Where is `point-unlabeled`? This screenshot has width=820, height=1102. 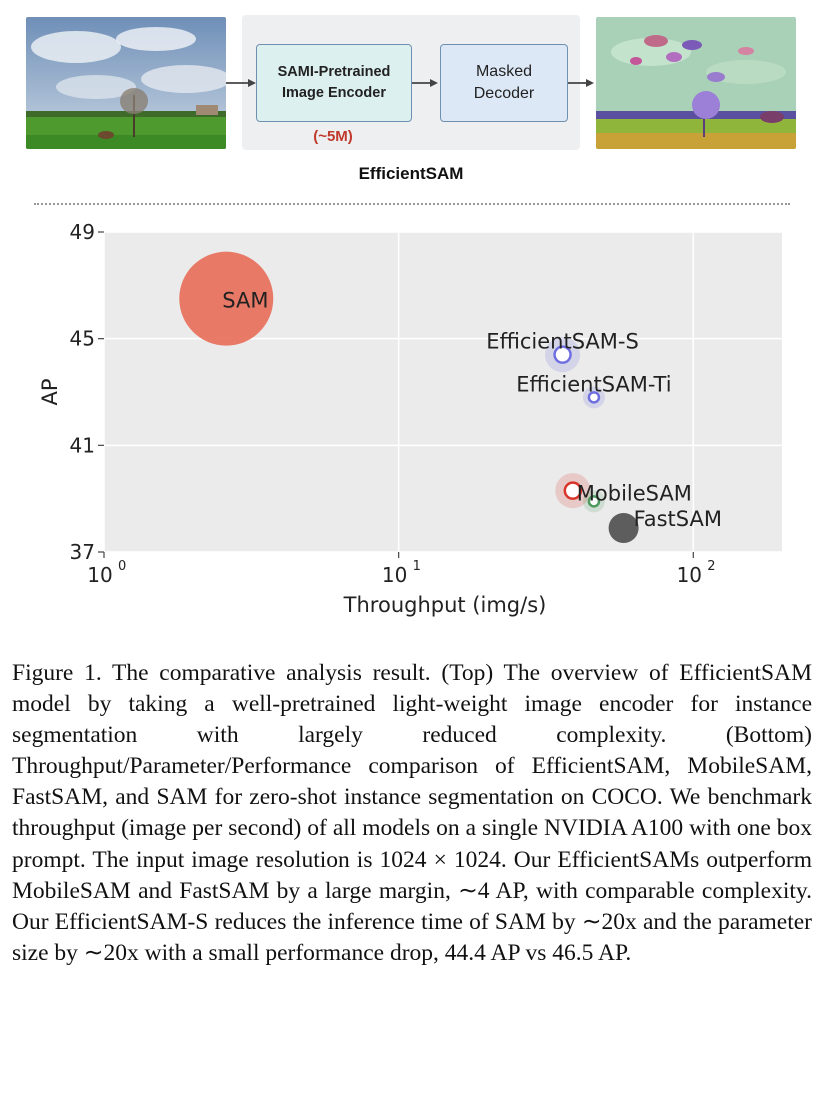 point-unlabeled is located at coordinates (594, 501).